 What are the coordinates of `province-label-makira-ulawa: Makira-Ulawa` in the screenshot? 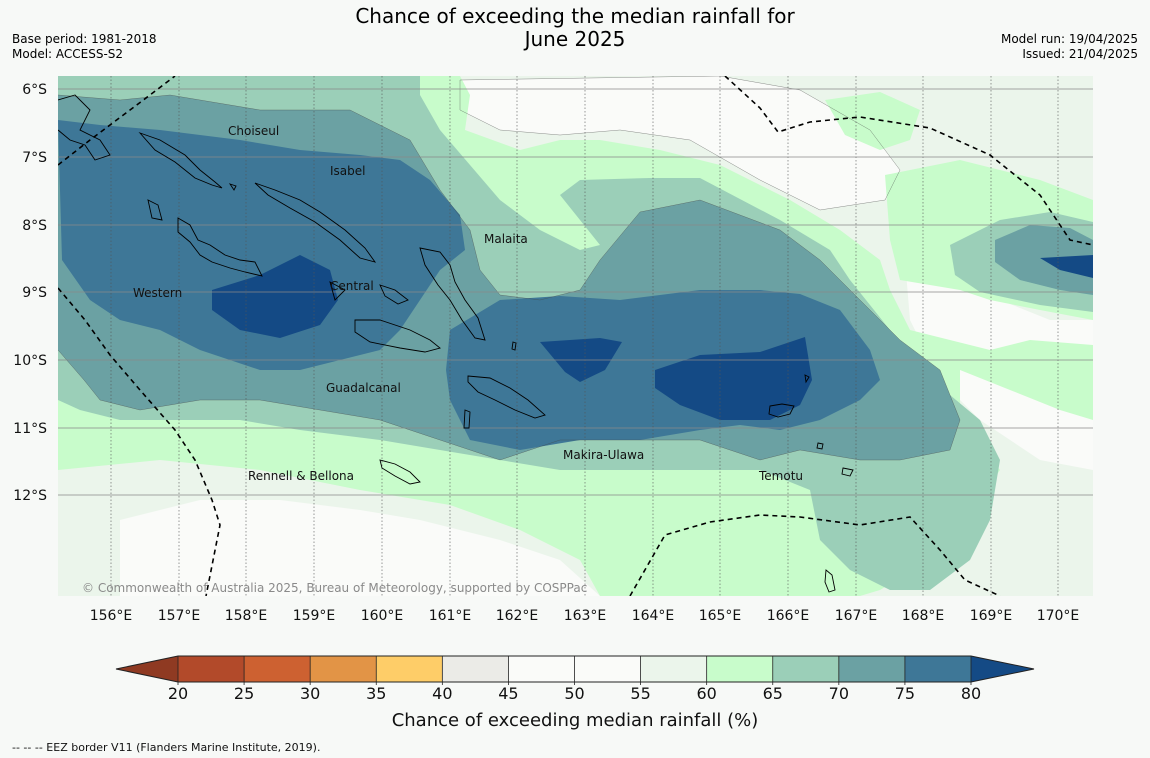 It's located at (603, 455).